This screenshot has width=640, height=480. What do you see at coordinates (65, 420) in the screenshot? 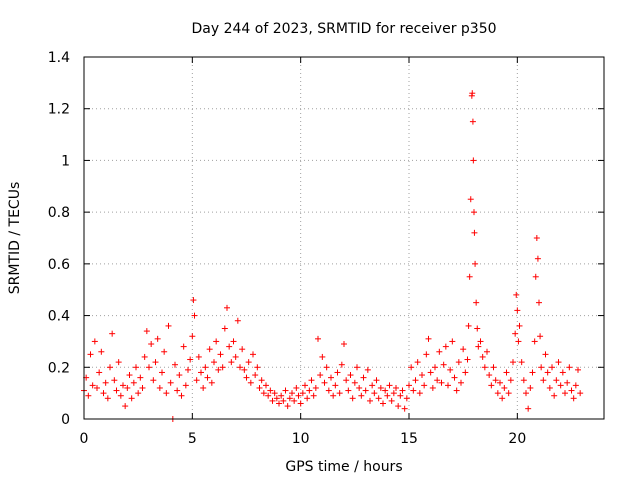
I see `y-tick-label: 0` at bounding box center [65, 420].